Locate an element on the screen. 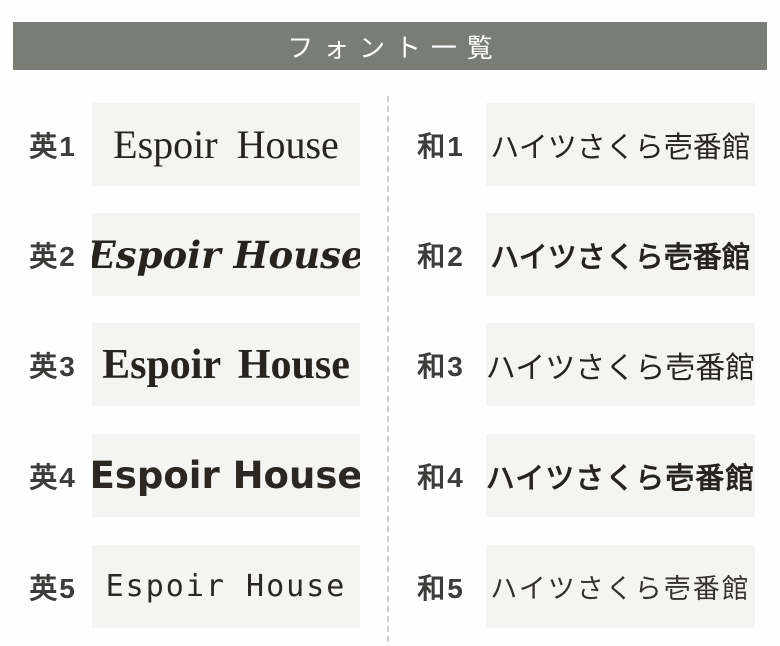 Image resolution: width=780 pixels, height=646 pixels. font-sample-ja-5: ハイツさくら壱番館 is located at coordinates (620, 586).